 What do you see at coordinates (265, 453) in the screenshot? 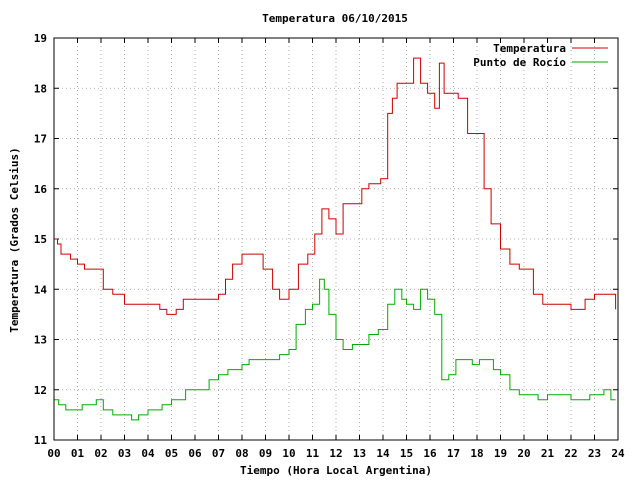
I see `x-tick-label: 09` at bounding box center [265, 453].